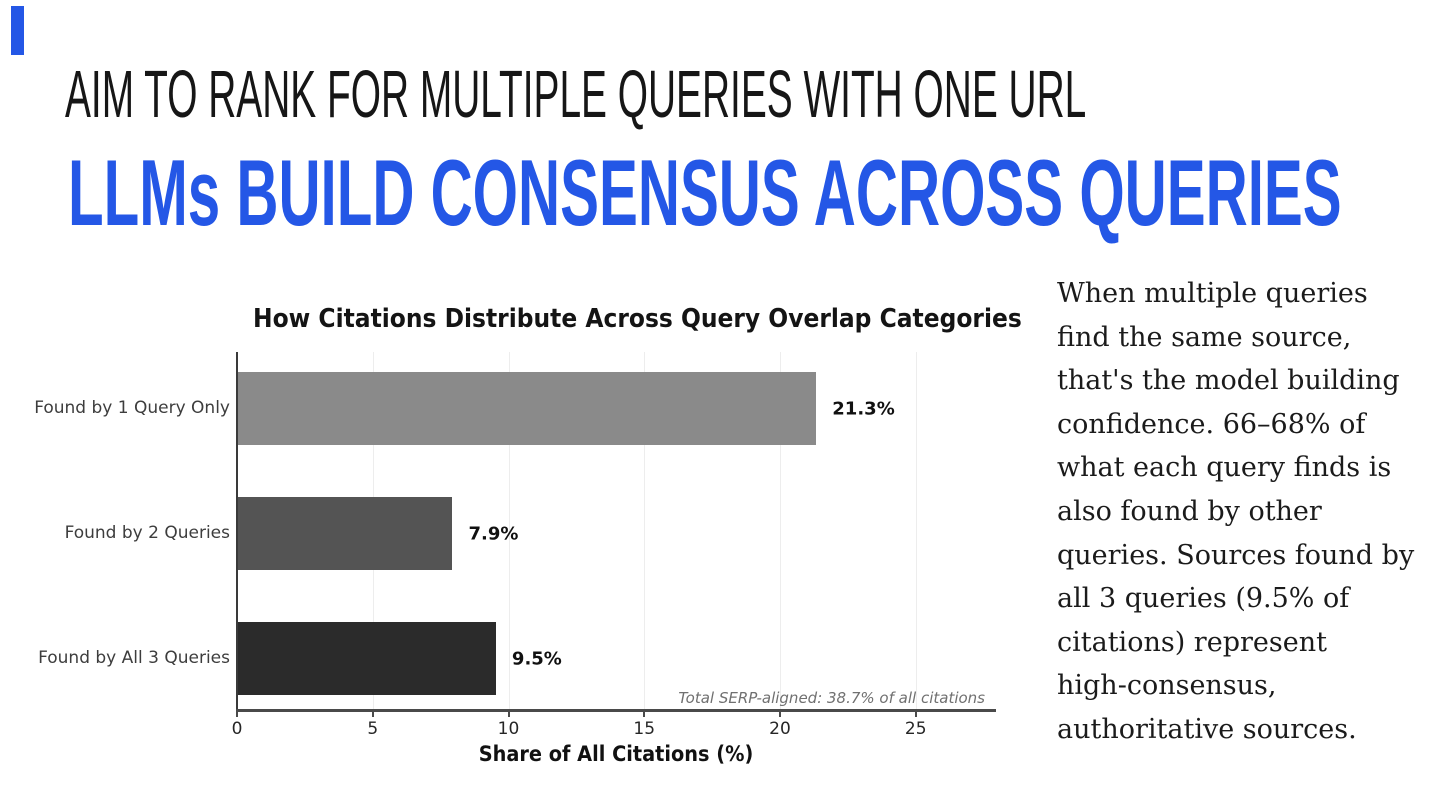 This screenshot has height=810, width=1440. I want to click on category-label: Found by 2 Queries, so click(147, 532).